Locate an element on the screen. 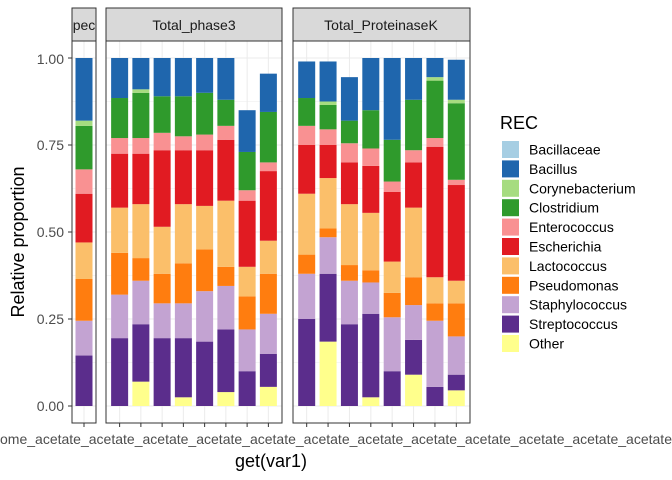 This screenshot has width=672, height=480. legend-label: Other is located at coordinates (546, 344).